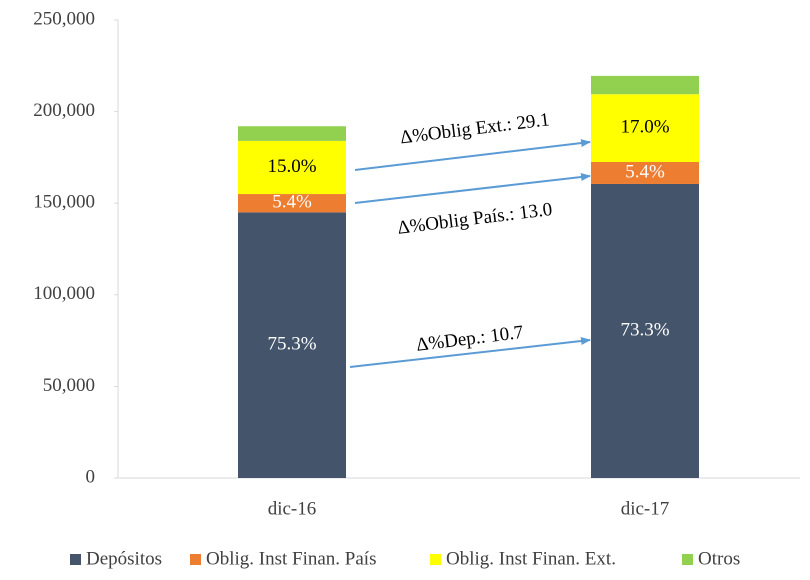  I want to click on legend-label: Oblig. Inst Finan. País, so click(291, 558).